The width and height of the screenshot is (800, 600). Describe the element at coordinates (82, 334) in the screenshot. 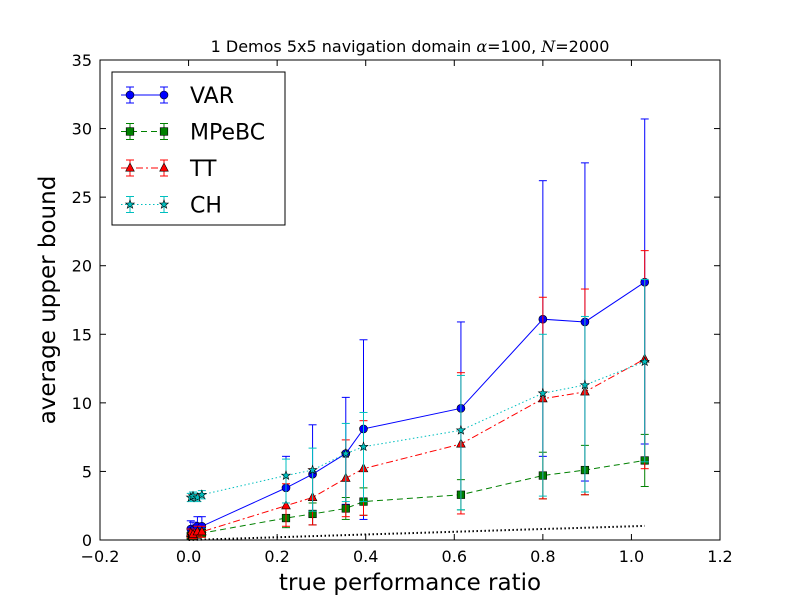

I see `y-tick-label: 15` at that location.